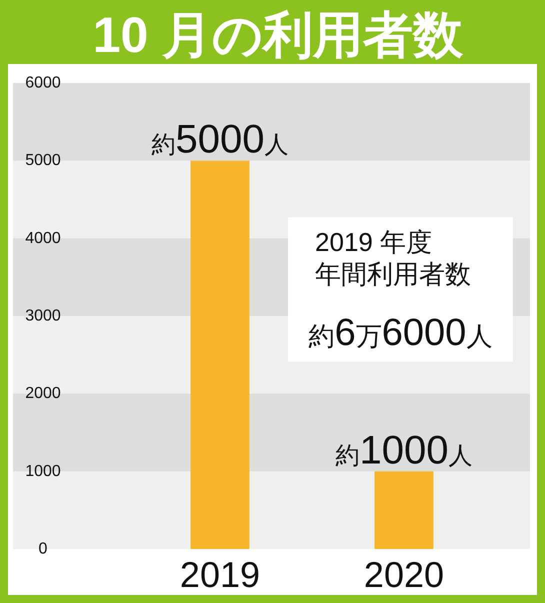 This screenshot has height=603, width=545. What do you see at coordinates (43, 316) in the screenshot?
I see `y-tick-label: 3000` at bounding box center [43, 316].